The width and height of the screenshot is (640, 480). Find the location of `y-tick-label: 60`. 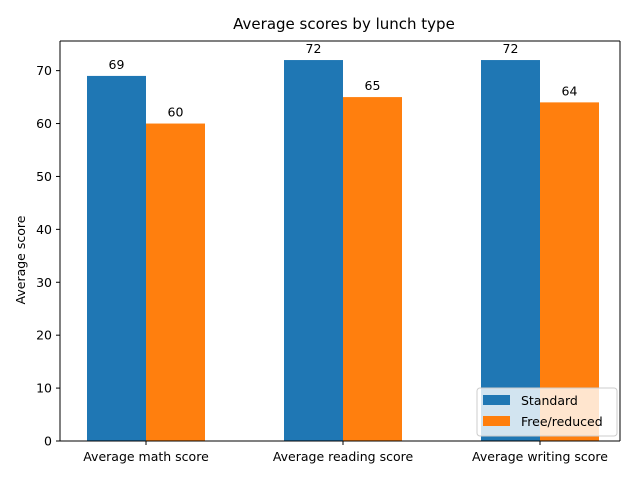

y-tick-label: 60 is located at coordinates (44, 123).